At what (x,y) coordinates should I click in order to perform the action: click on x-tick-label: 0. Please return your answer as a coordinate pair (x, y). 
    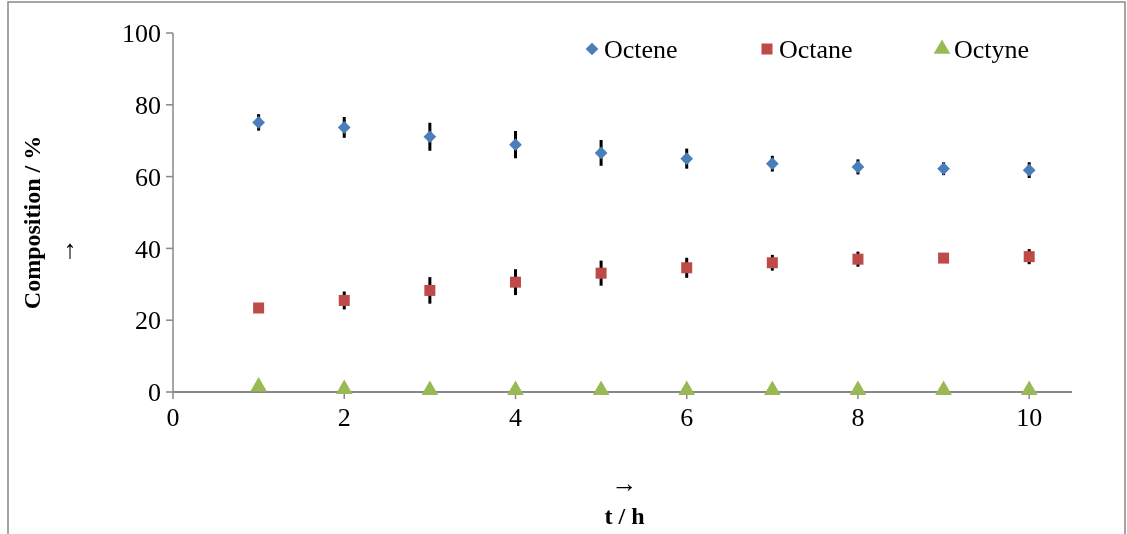
    Looking at the image, I should click on (173, 417).